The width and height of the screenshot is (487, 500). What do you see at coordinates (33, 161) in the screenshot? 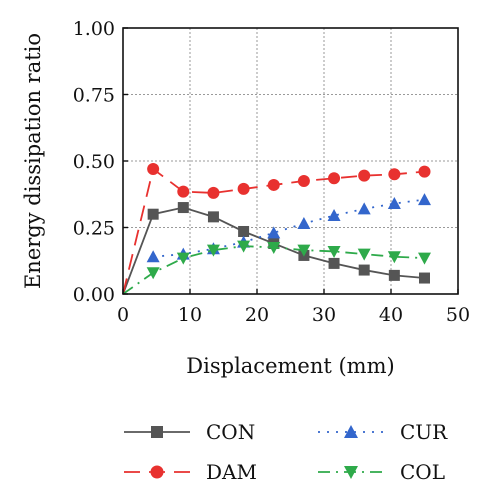
I see `y-axis-title: Energy dissipation ratio` at bounding box center [33, 161].